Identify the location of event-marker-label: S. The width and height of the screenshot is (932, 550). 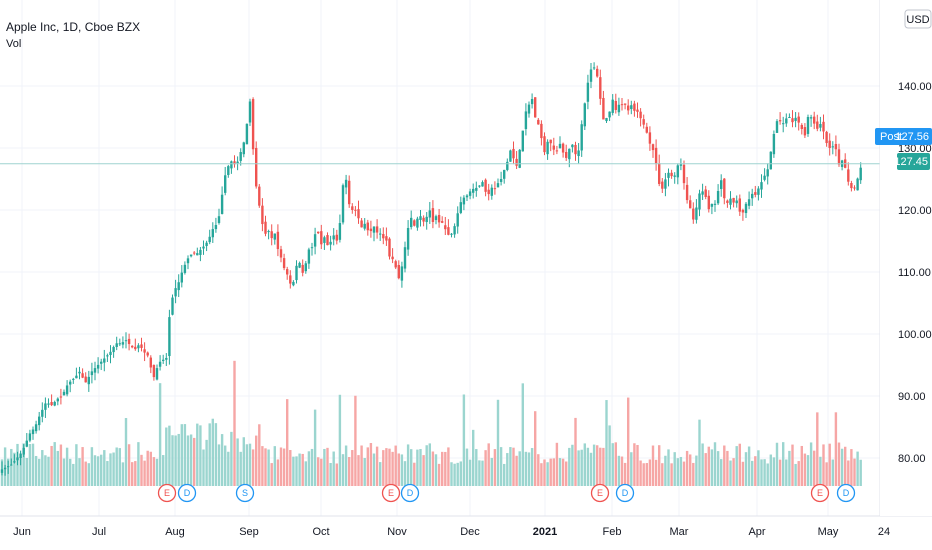
(245, 493).